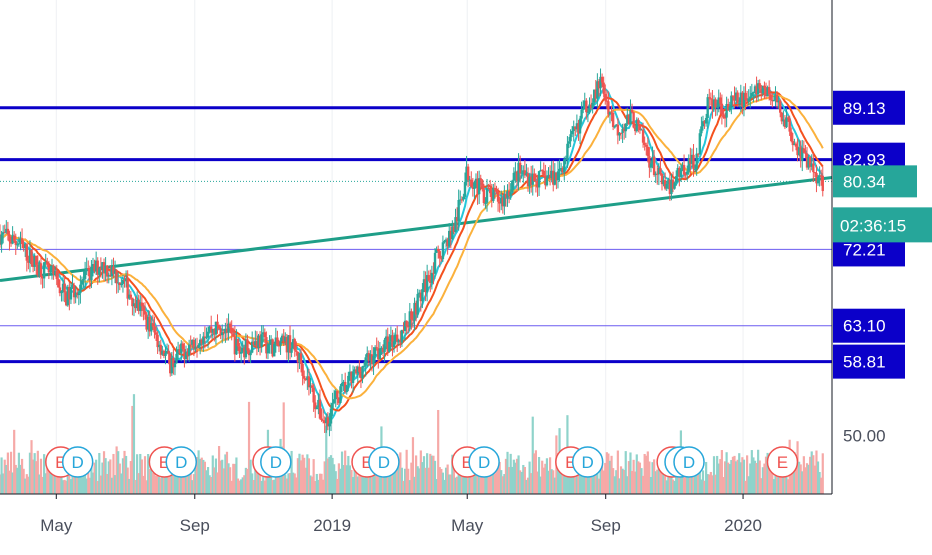 Image resolution: width=932 pixels, height=555 pixels. Describe the element at coordinates (869, 325) in the screenshot. I see `price-level-tag` at that location.